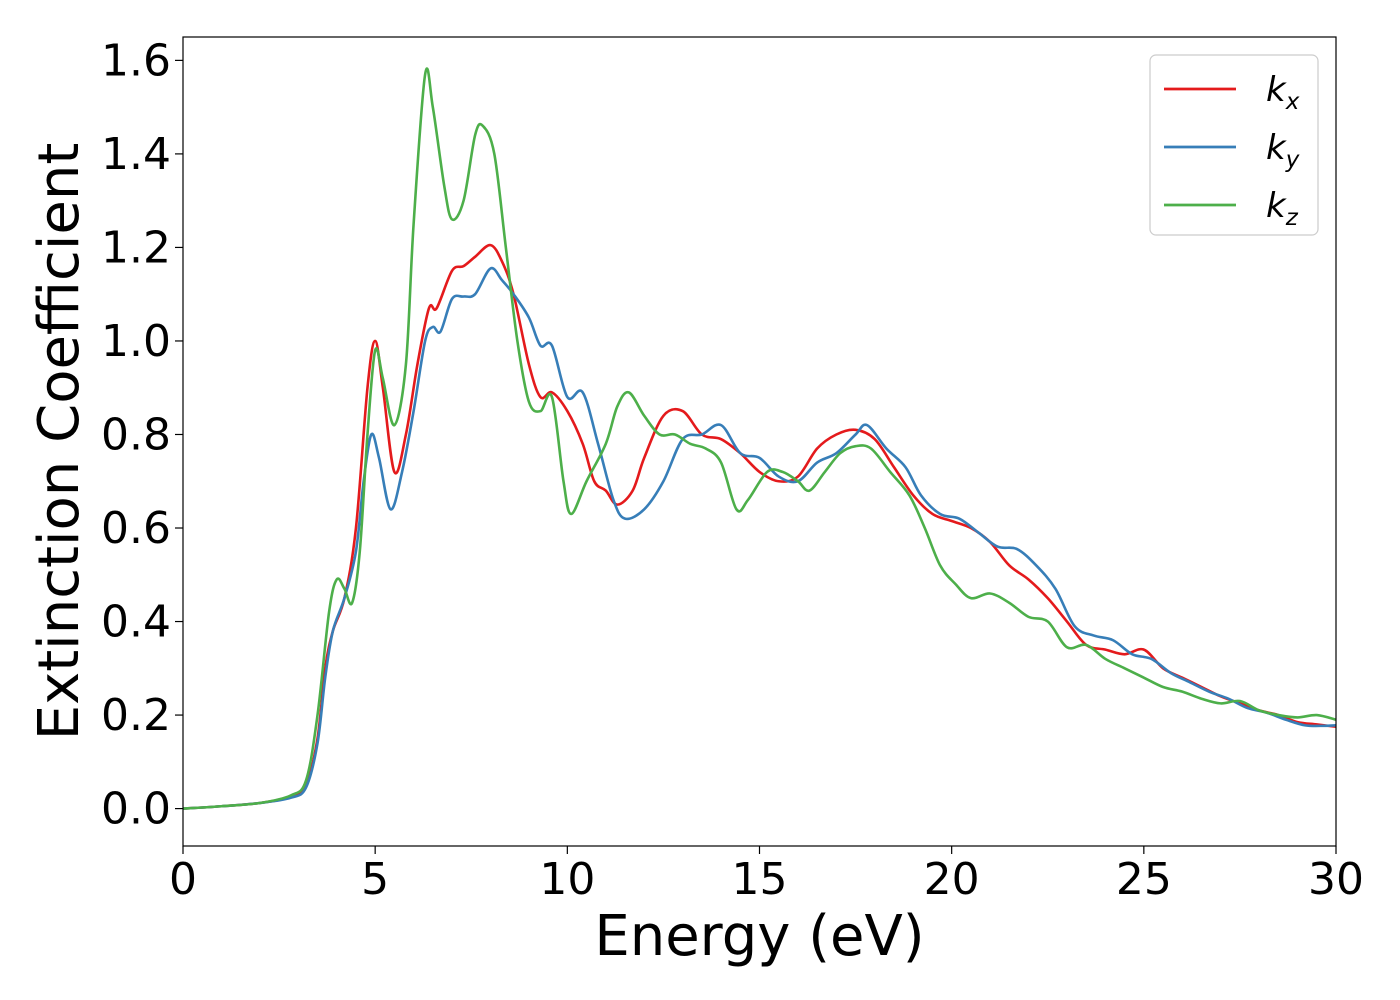 The height and width of the screenshot is (1000, 1400). I want to click on legend-frame, so click(1234, 145).